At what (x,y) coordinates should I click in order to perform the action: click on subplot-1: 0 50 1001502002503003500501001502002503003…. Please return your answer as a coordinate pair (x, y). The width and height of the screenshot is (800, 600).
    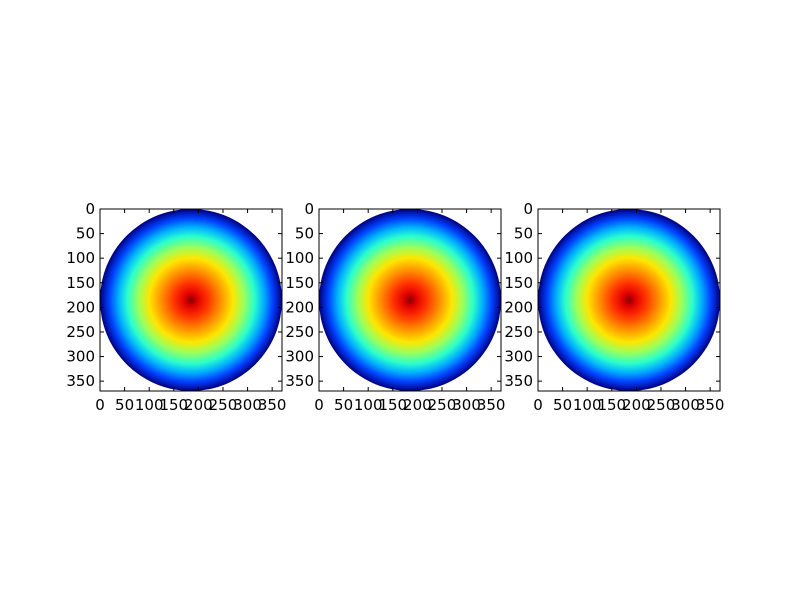
    Looking at the image, I should click on (176, 307).